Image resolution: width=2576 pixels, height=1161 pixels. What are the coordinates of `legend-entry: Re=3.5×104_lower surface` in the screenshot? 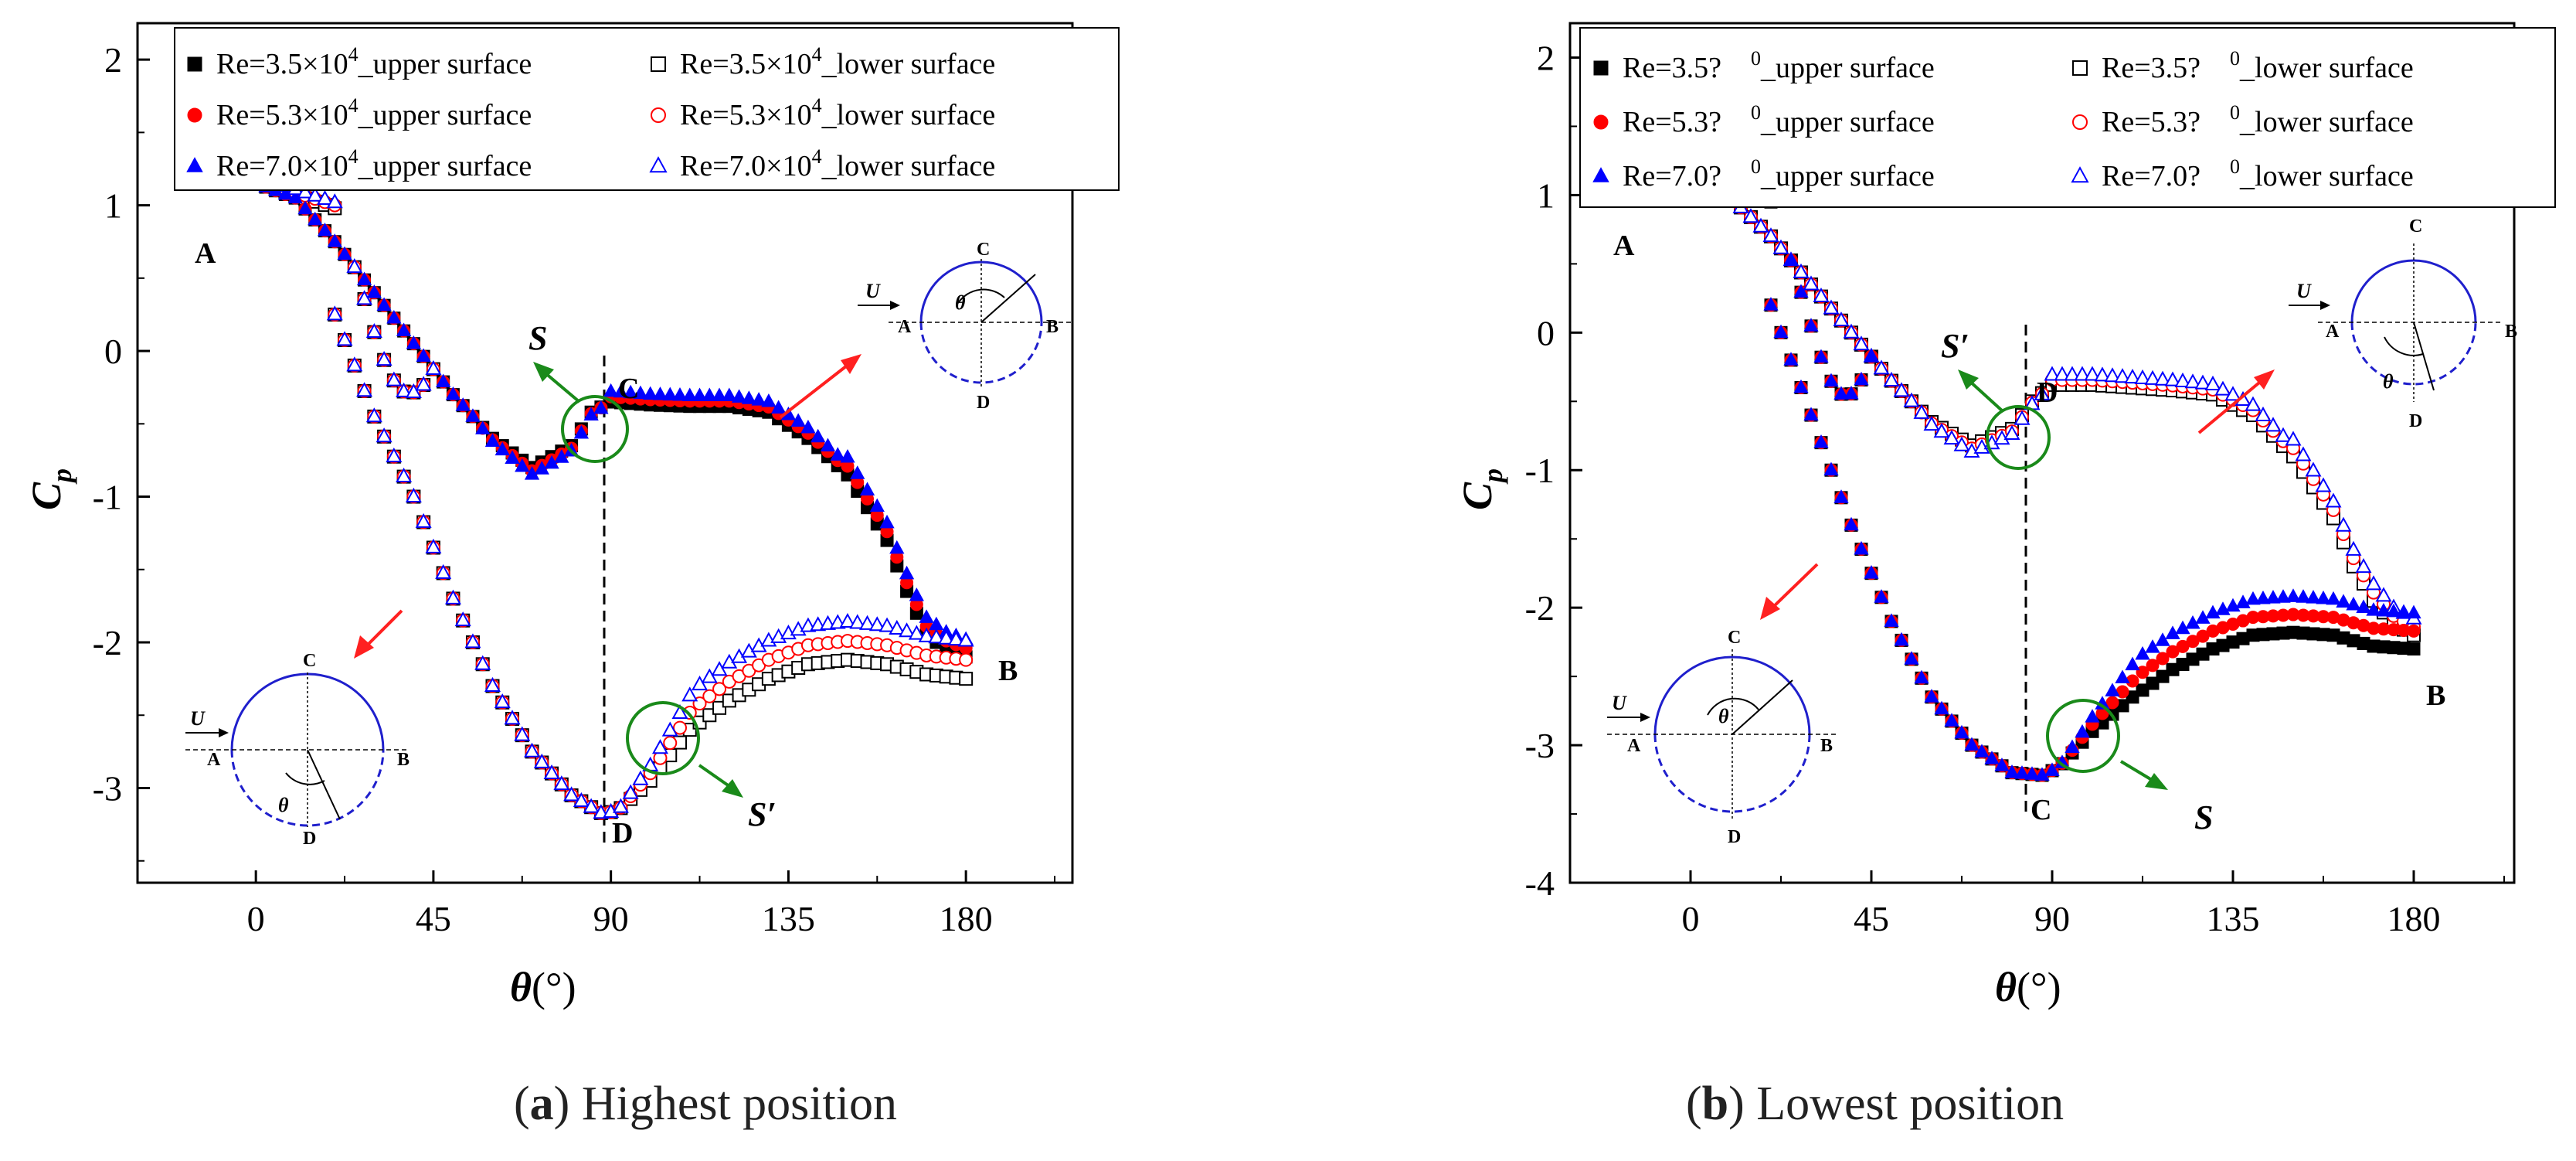 It's located at (823, 61).